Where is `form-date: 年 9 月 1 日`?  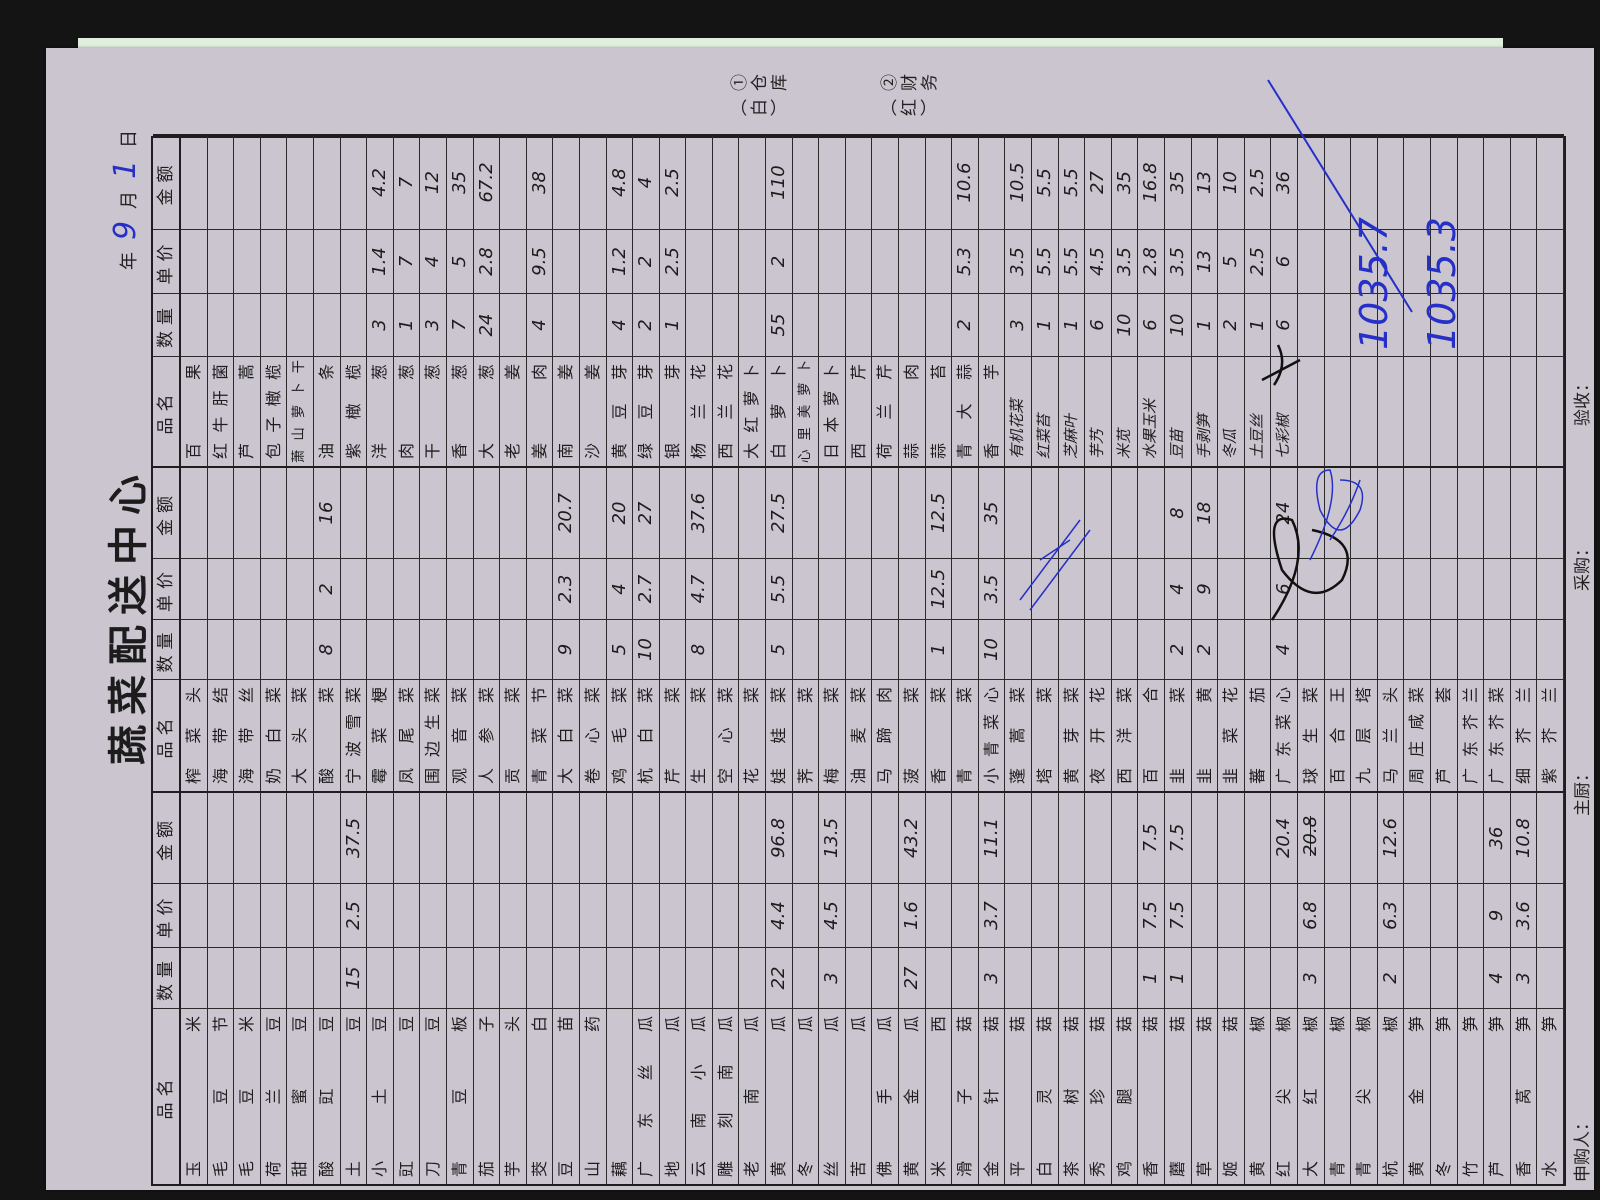 form-date: 年 9 月 1 日 is located at coordinates (125, 200).